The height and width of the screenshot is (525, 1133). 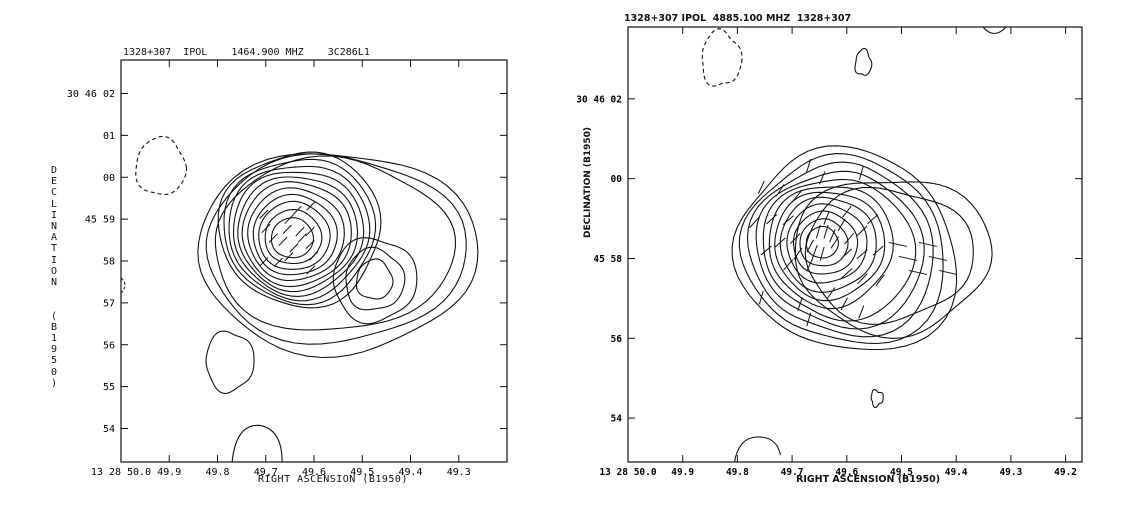 What do you see at coordinates (738, 18) in the screenshot?
I see `right-plot-header: 1328+307 IPOL 4885.100 MHZ 1328+307` at bounding box center [738, 18].